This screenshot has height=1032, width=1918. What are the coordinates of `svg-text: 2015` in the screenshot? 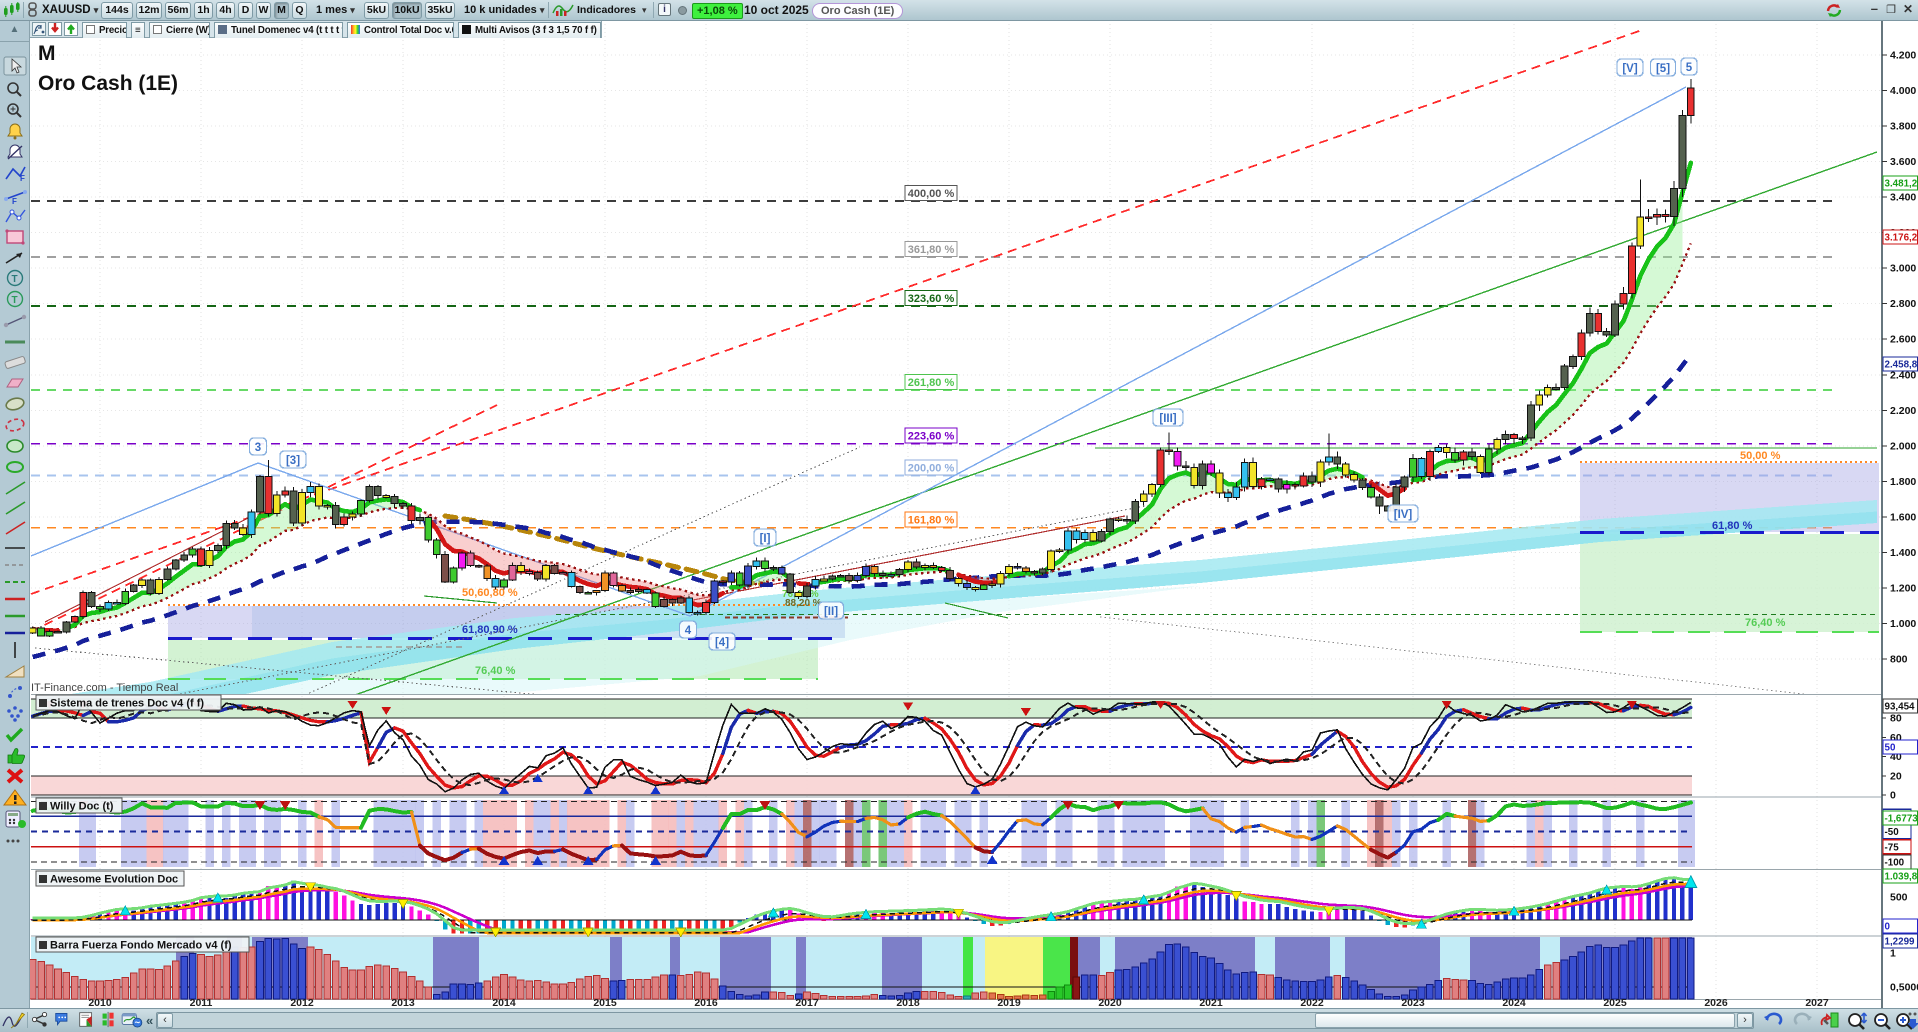 It's located at (605, 1002).